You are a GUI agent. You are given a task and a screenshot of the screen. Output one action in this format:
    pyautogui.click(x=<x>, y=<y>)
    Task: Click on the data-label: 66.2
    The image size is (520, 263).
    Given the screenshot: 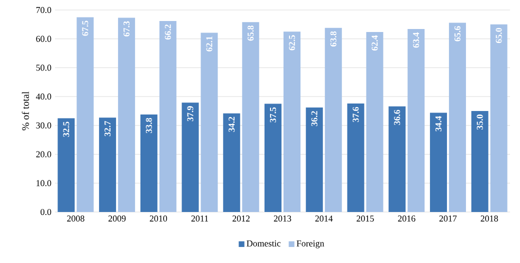 What is the action you would take?
    pyautogui.click(x=167, y=32)
    